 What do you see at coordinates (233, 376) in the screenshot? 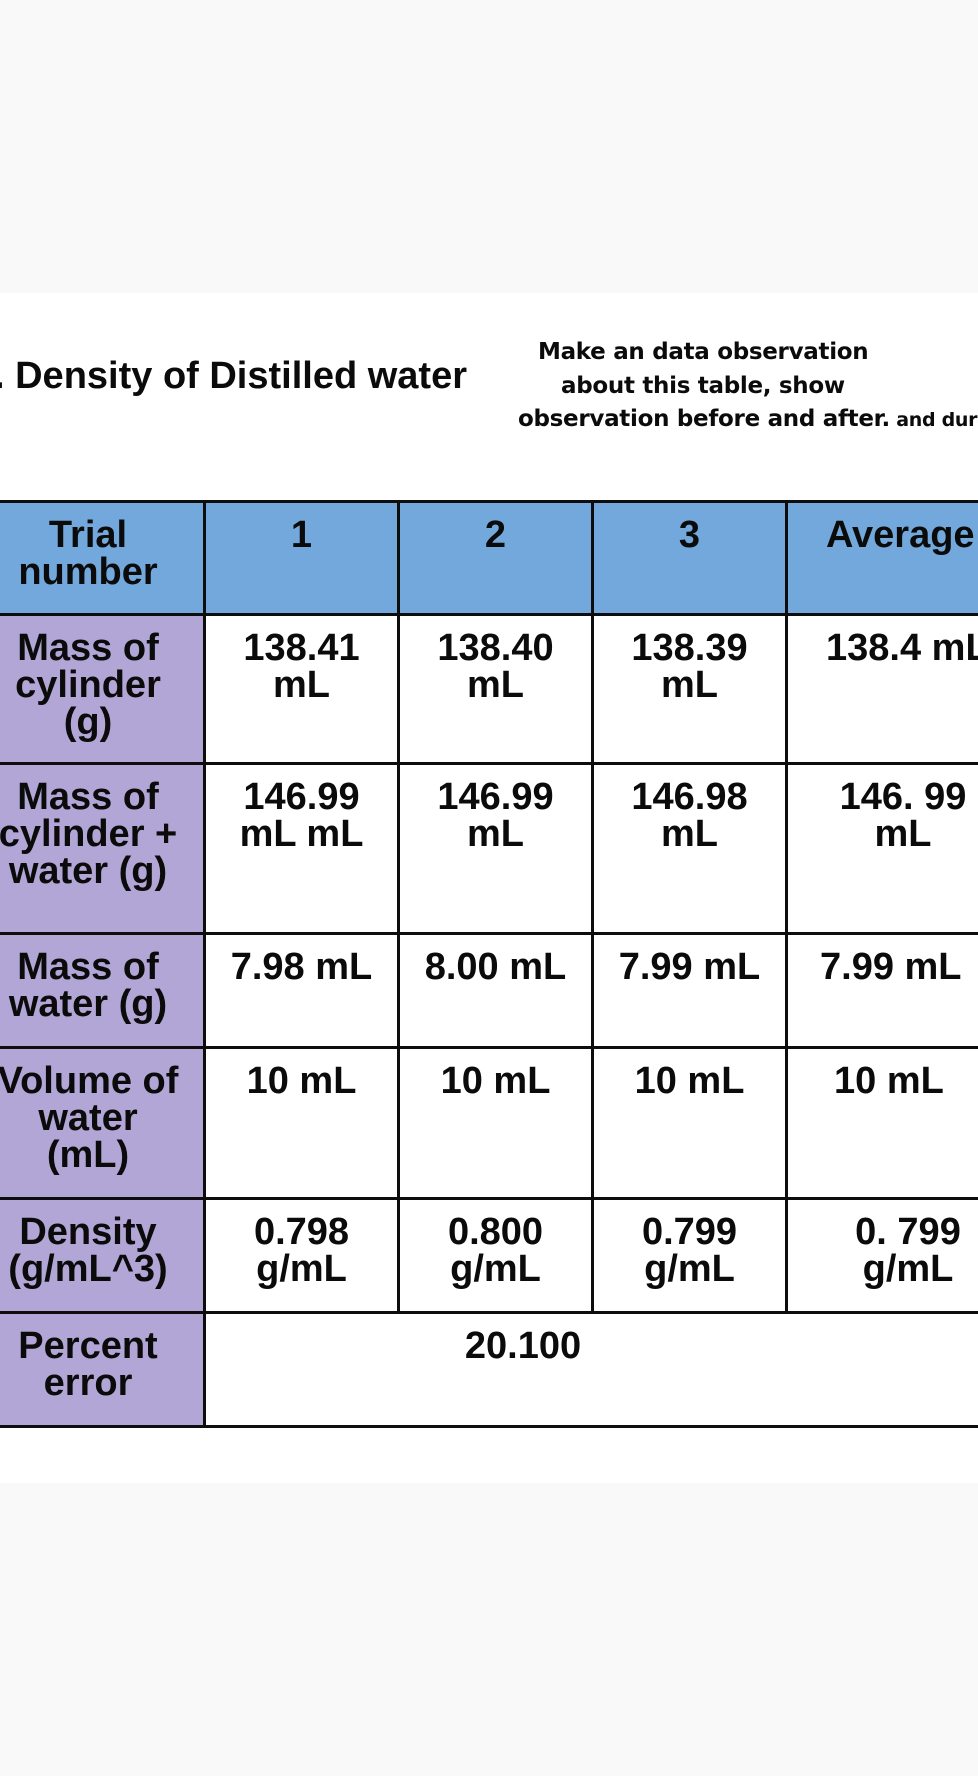
I see `document-title: . Density of Distilled water` at bounding box center [233, 376].